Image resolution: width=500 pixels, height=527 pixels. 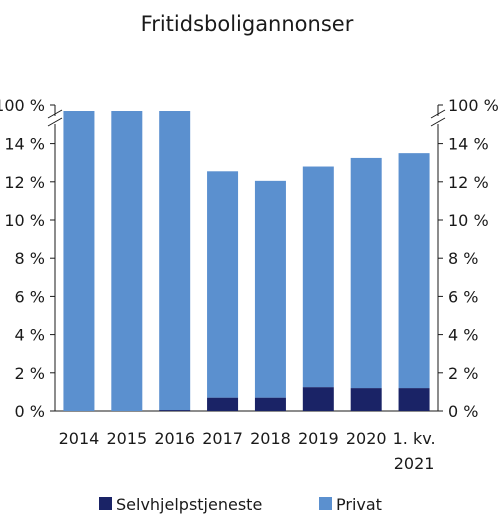 What do you see at coordinates (105, 503) in the screenshot?
I see `legend-swatch-selvhjelpstjeneste` at bounding box center [105, 503].